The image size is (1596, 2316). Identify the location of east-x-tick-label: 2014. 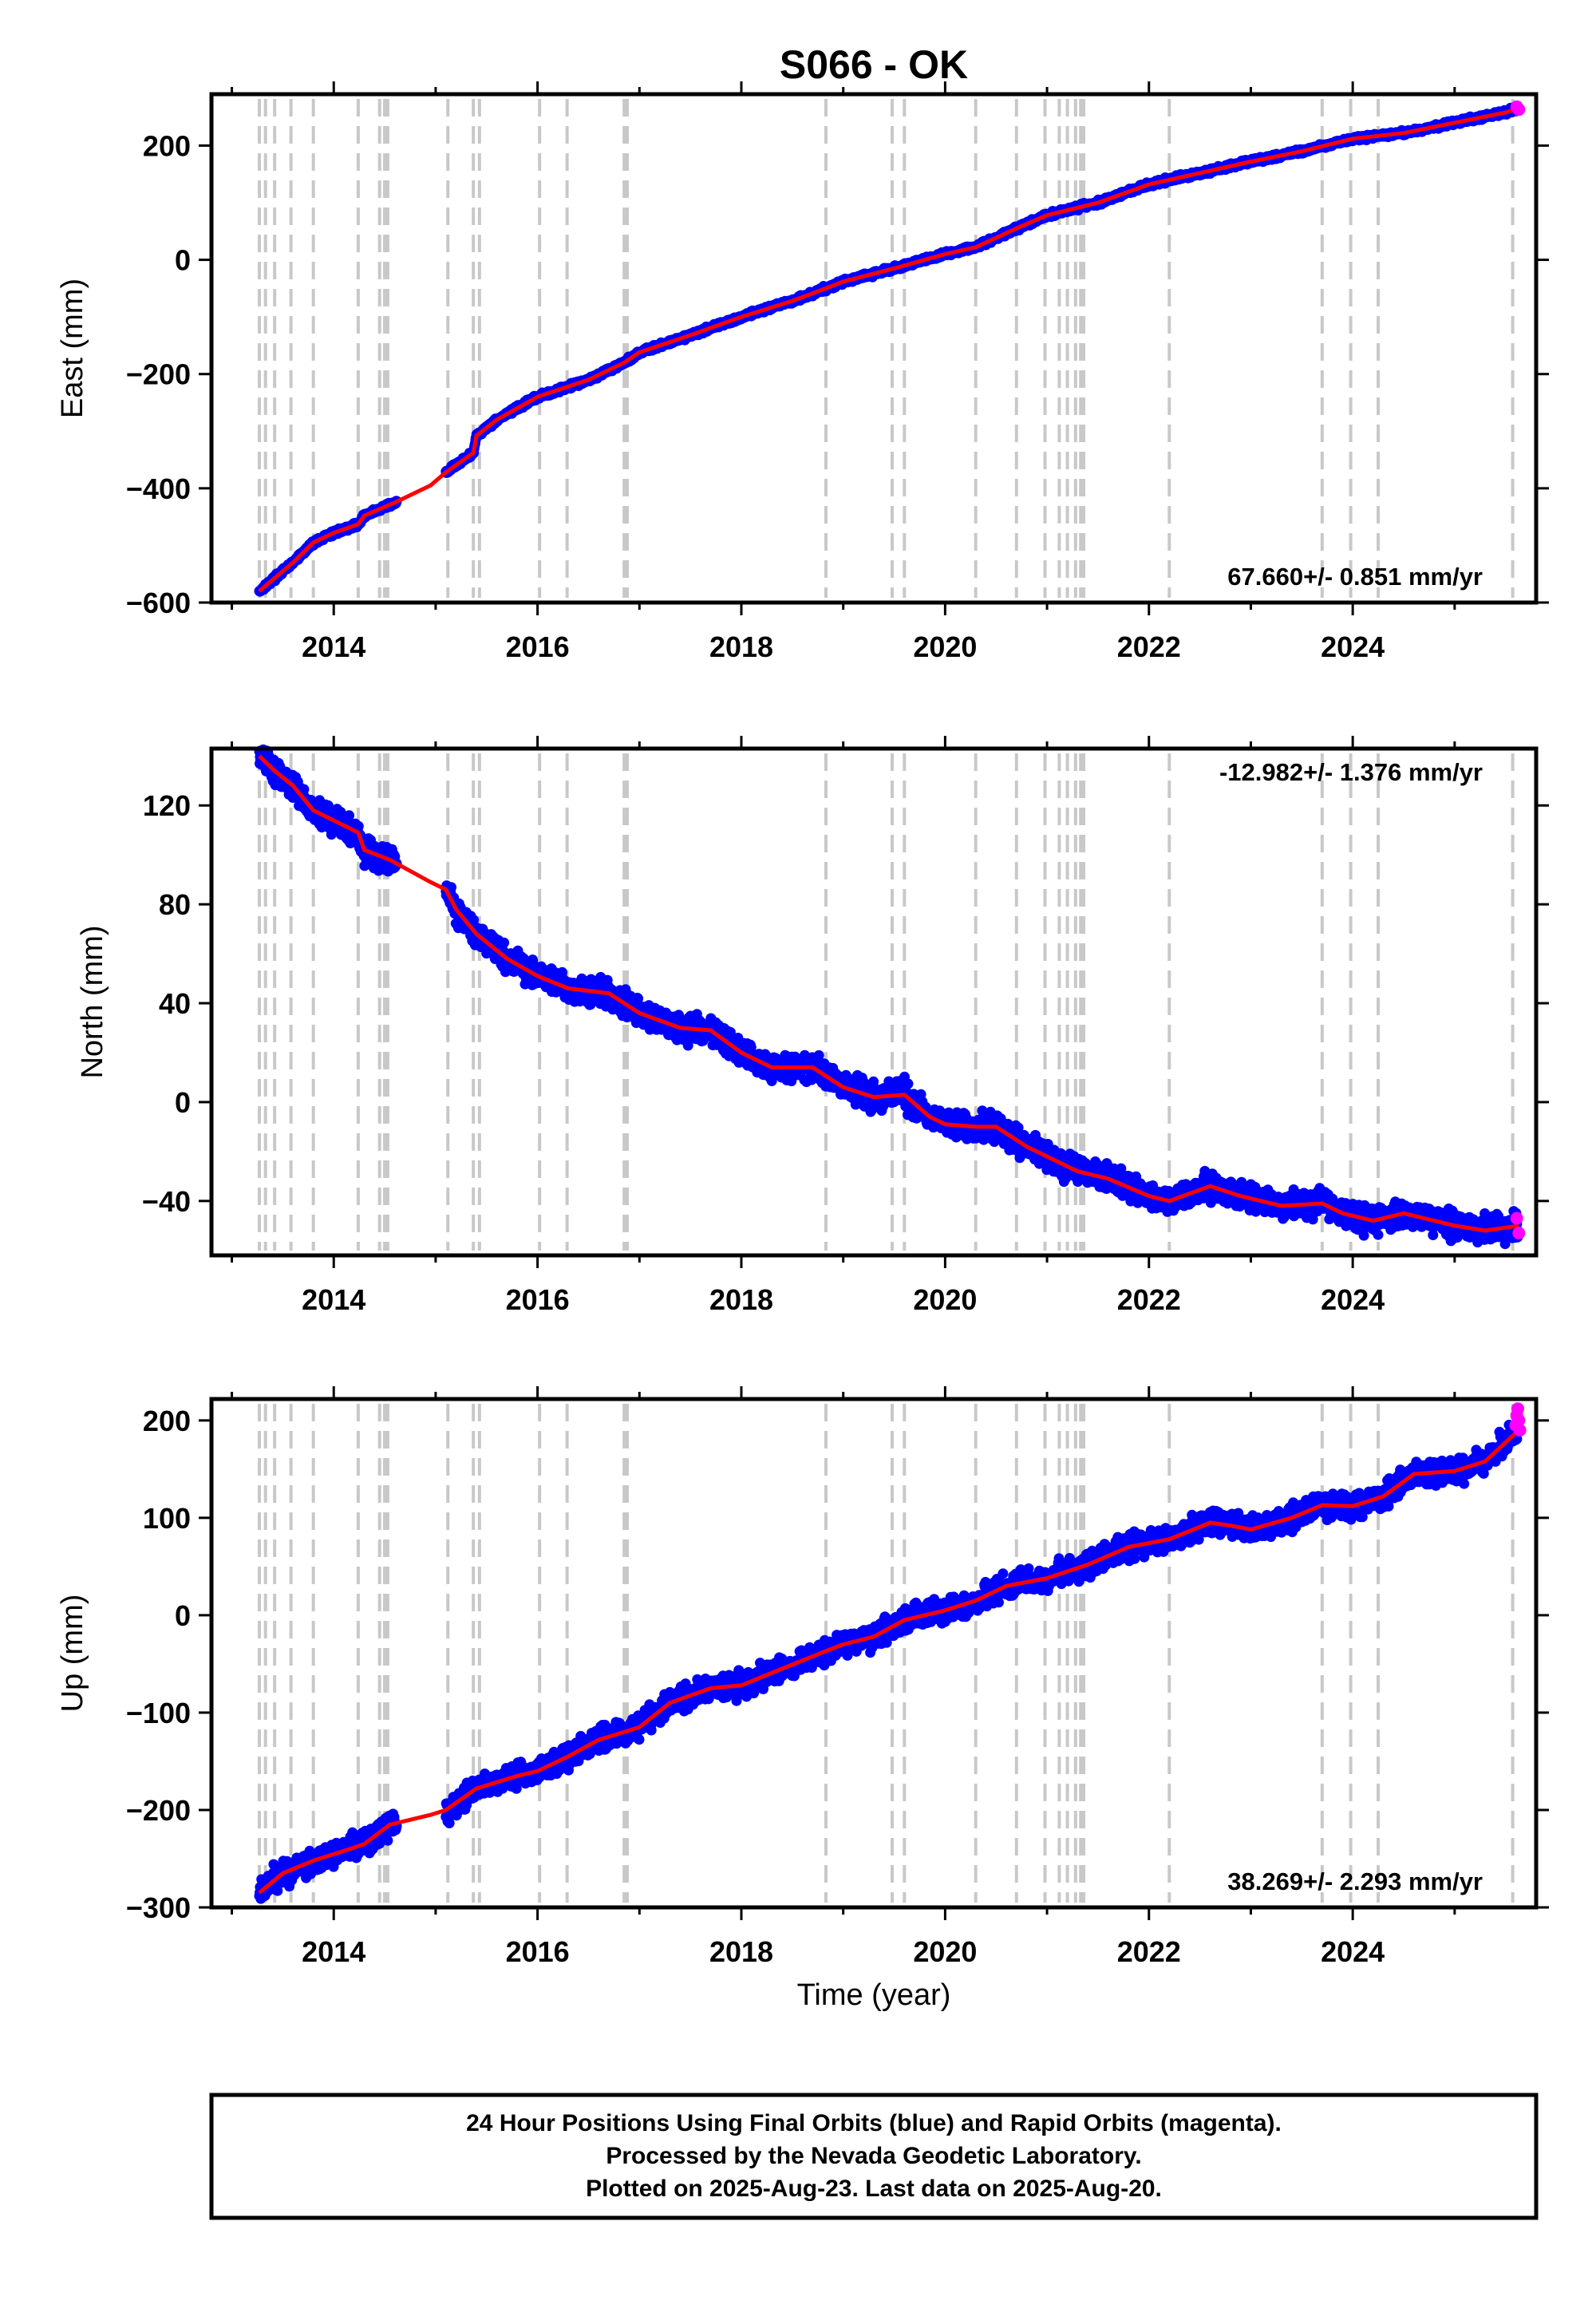
(333, 646).